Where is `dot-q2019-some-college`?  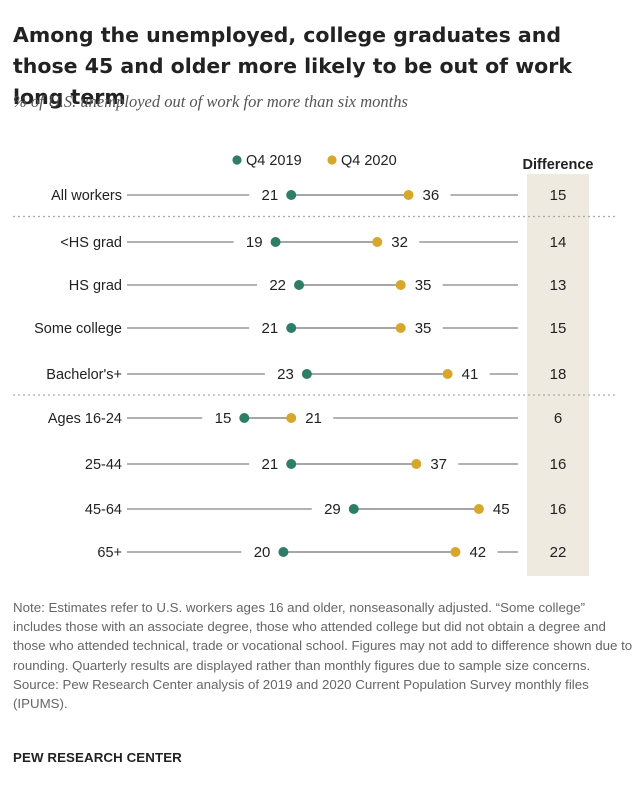
dot-q2019-some-college is located at coordinates (291, 328).